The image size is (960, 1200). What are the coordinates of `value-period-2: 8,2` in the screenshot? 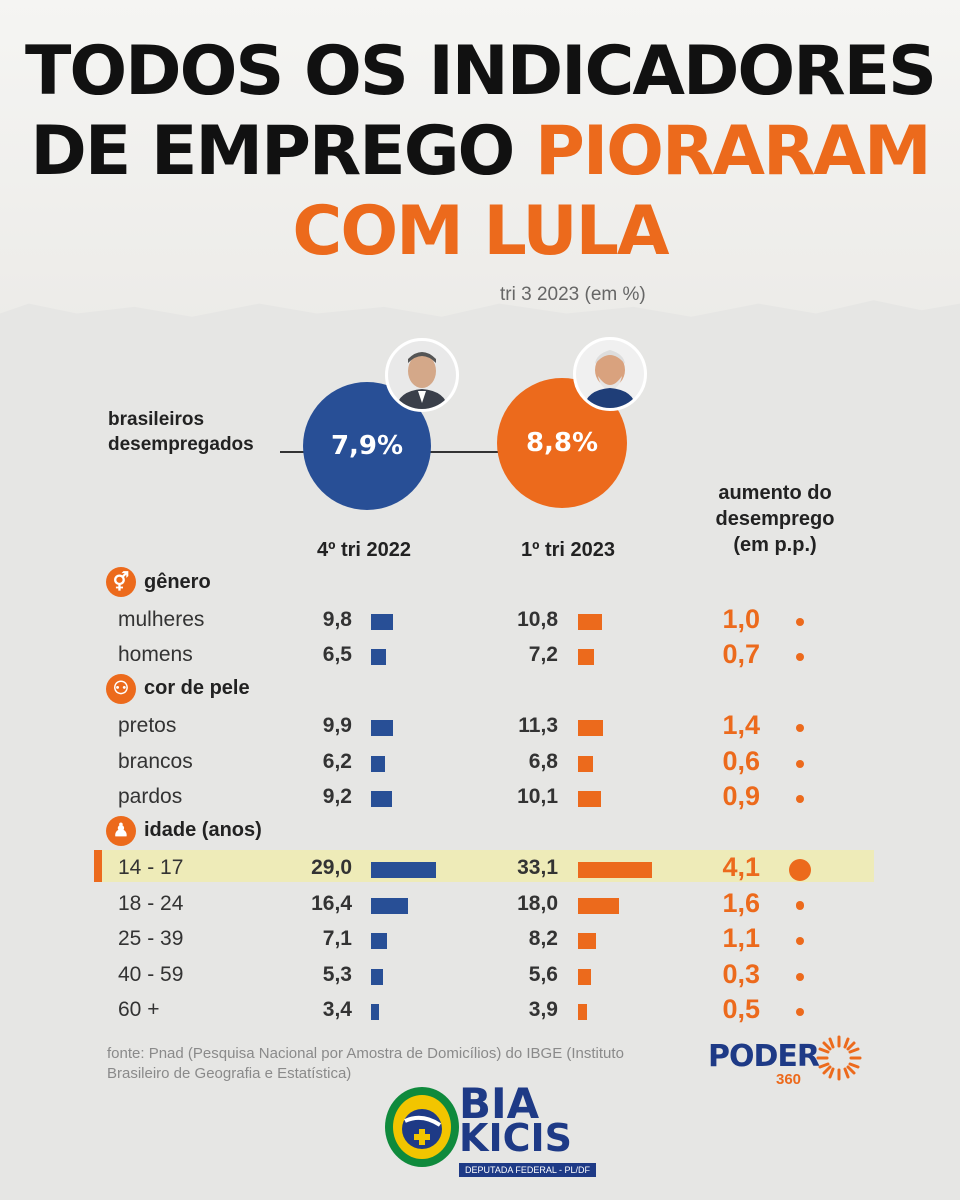 It's located at (543, 938).